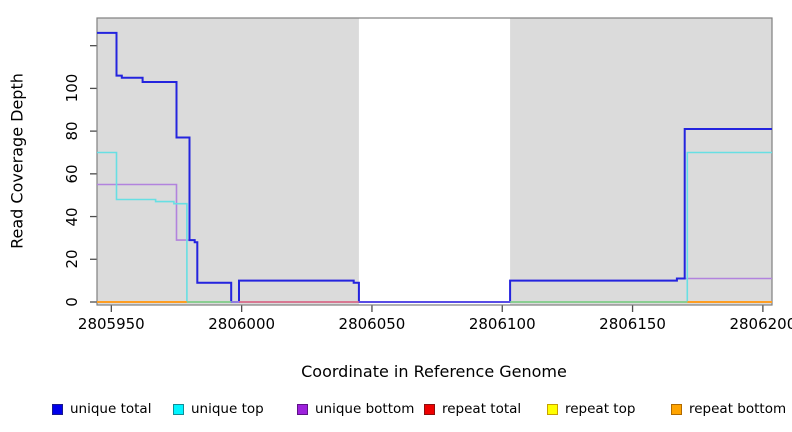  I want to click on x-tick-label: 2806200, so click(760, 324).